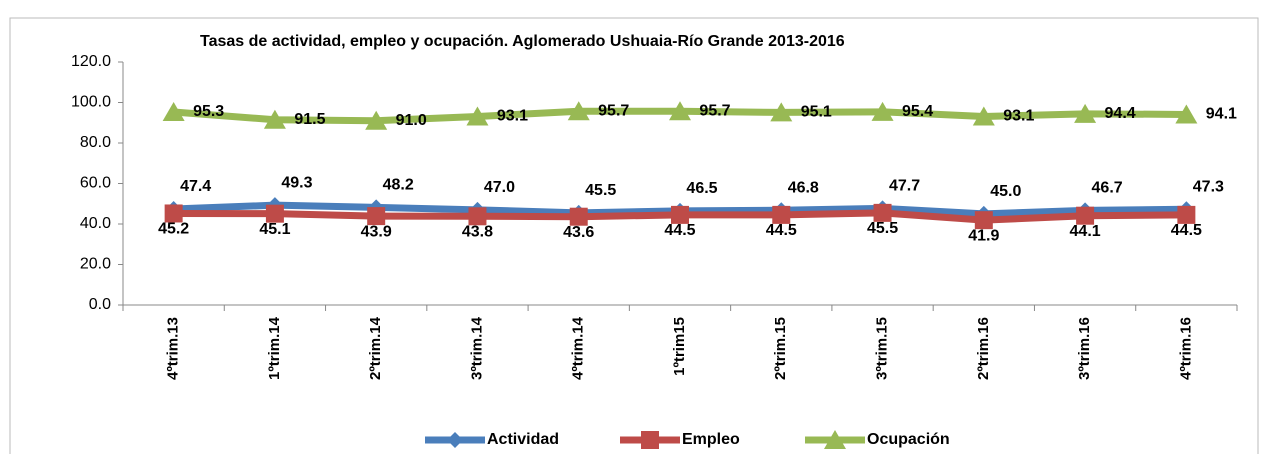 This screenshot has height=454, width=1268. What do you see at coordinates (91, 61) in the screenshot?
I see `y-tick-label: 120.0` at bounding box center [91, 61].